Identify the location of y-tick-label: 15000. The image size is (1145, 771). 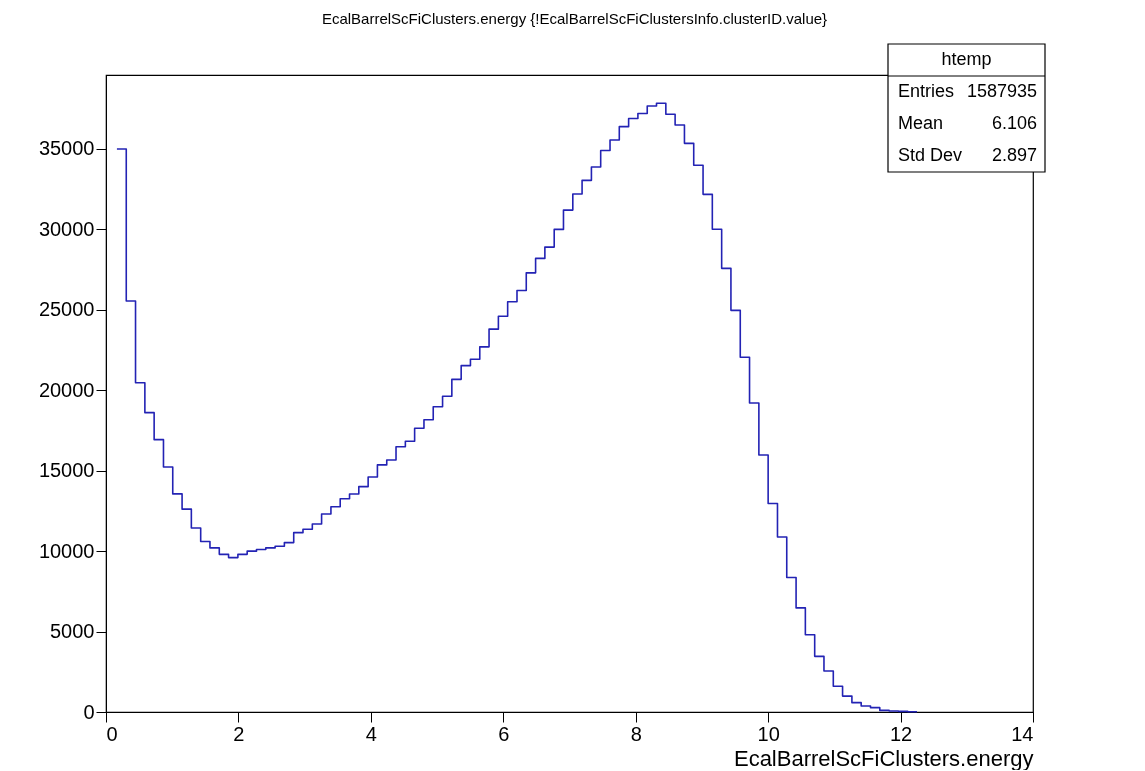
(66, 470).